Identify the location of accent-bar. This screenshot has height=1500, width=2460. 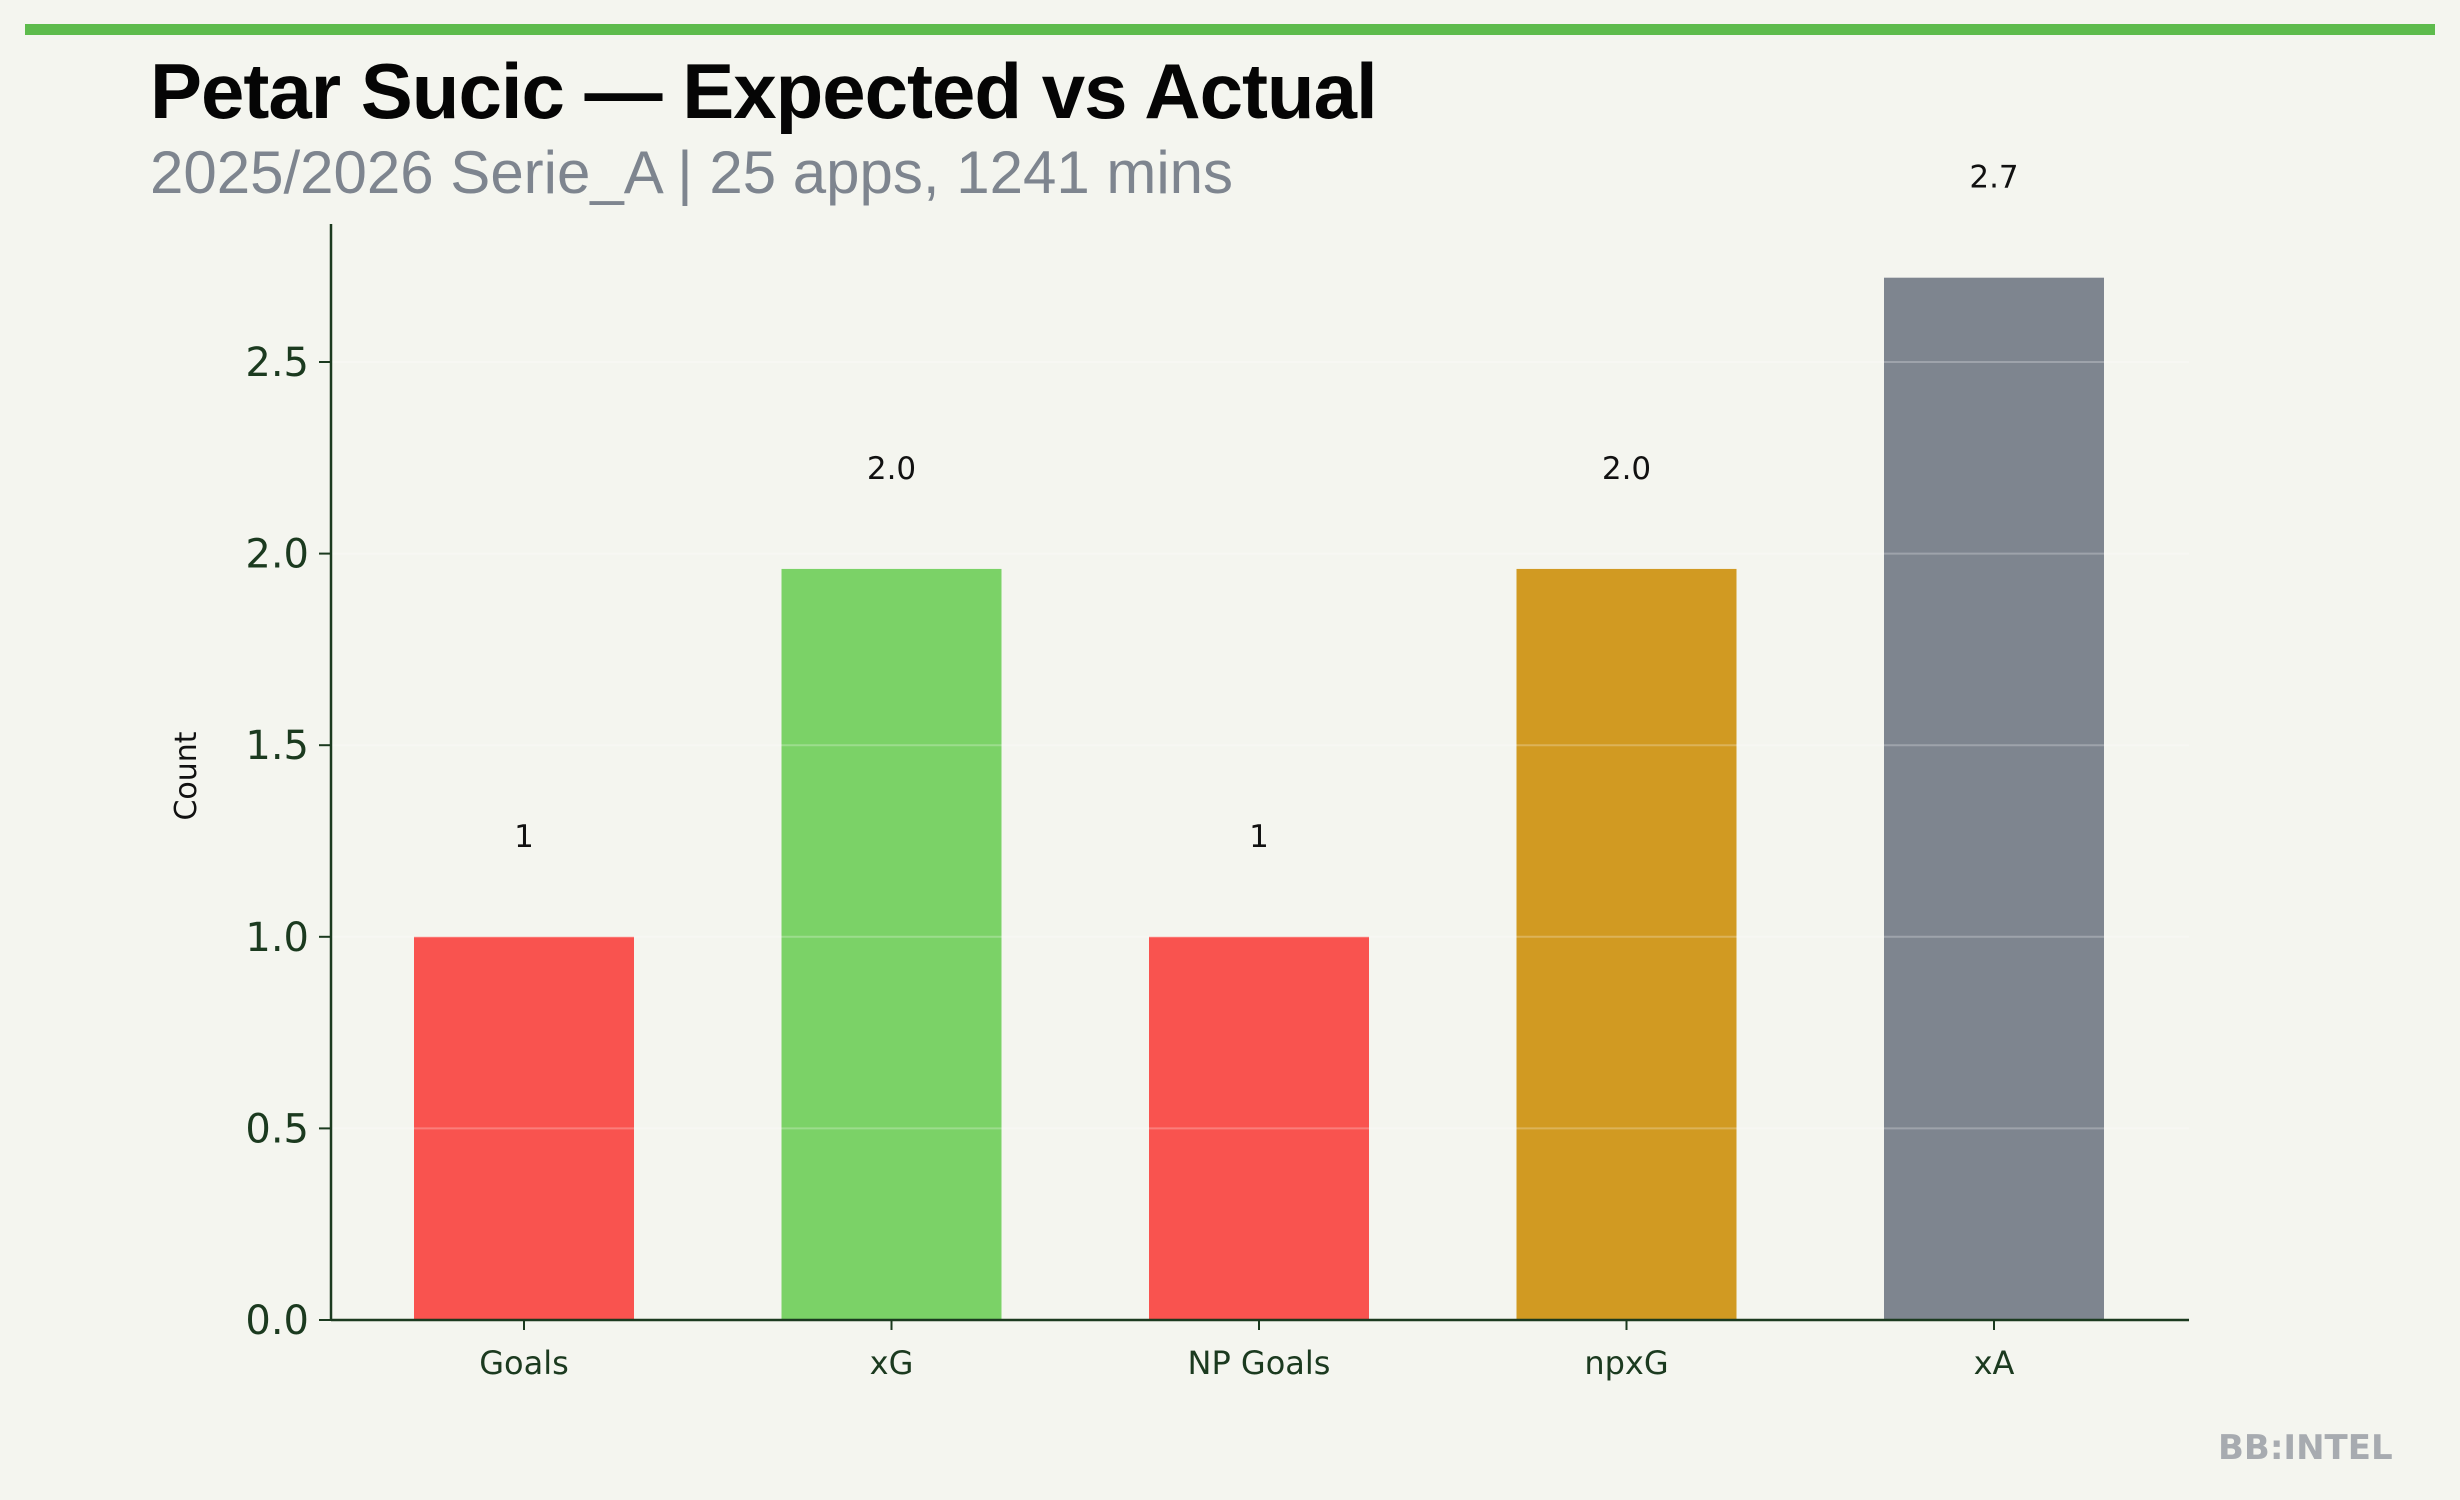
(1230, 29).